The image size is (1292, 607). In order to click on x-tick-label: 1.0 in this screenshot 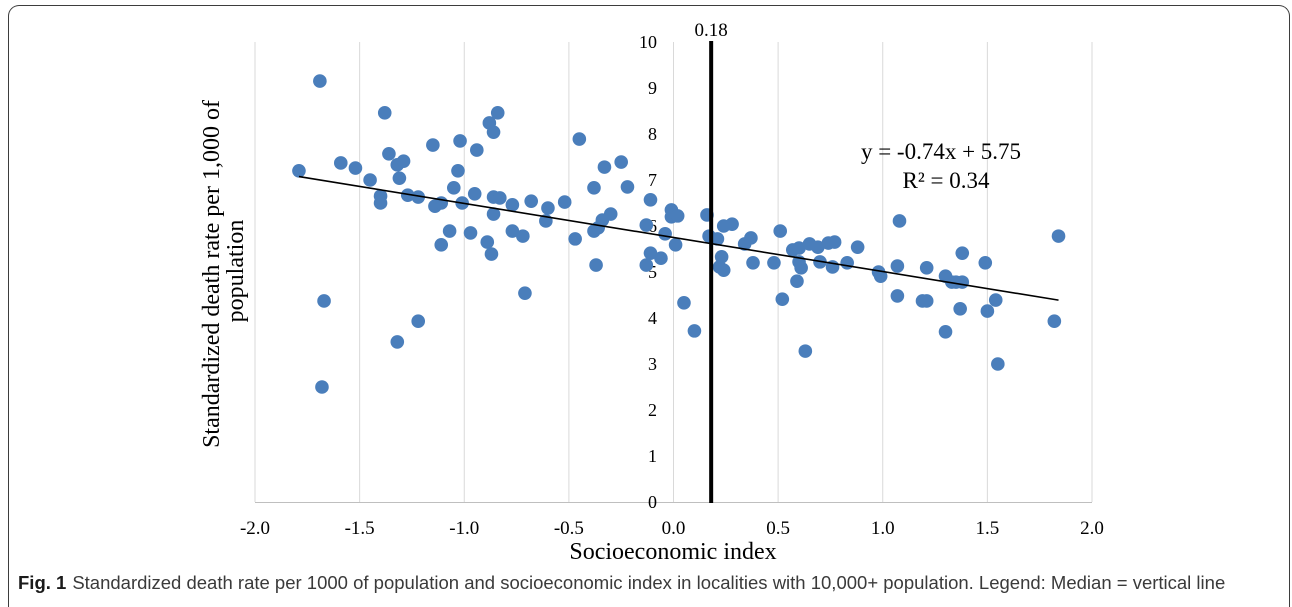, I will do `click(883, 528)`.